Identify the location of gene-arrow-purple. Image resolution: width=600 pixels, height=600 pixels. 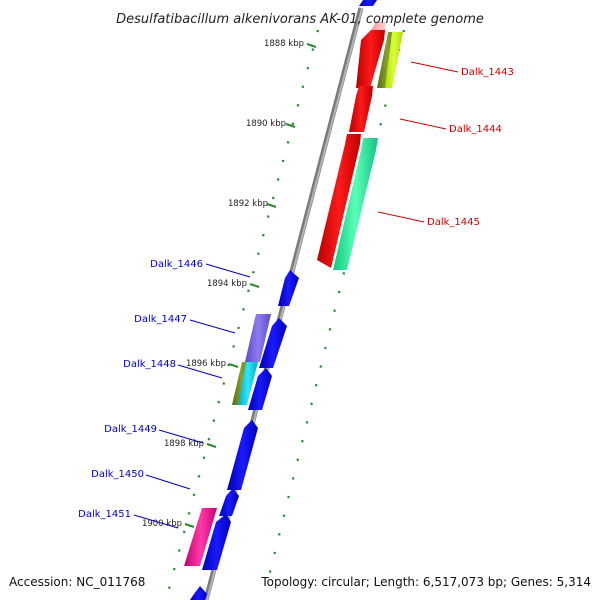
(258, 338).